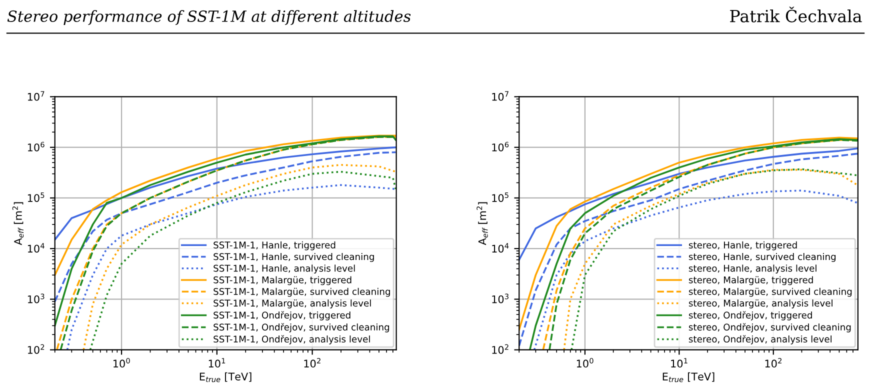  What do you see at coordinates (742, 245) in the screenshot?
I see `legend-label: stereo, Hanle, triggered` at bounding box center [742, 245].